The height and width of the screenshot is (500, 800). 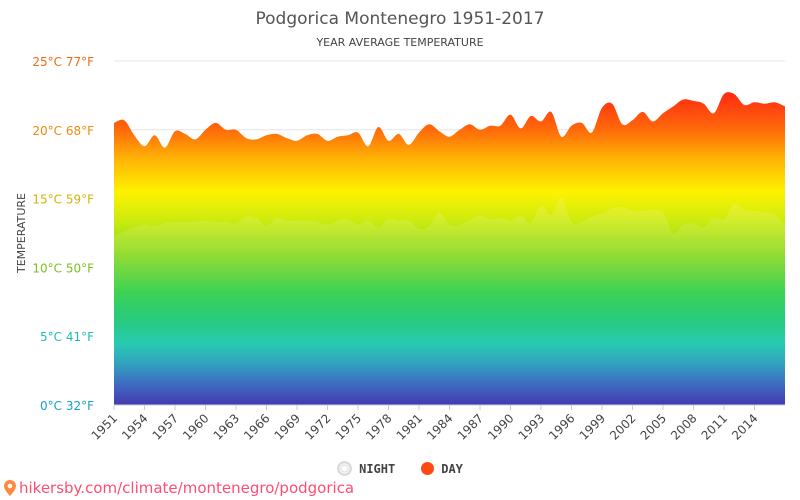 I want to click on legend-label-night: NIGHT, so click(x=377, y=468).